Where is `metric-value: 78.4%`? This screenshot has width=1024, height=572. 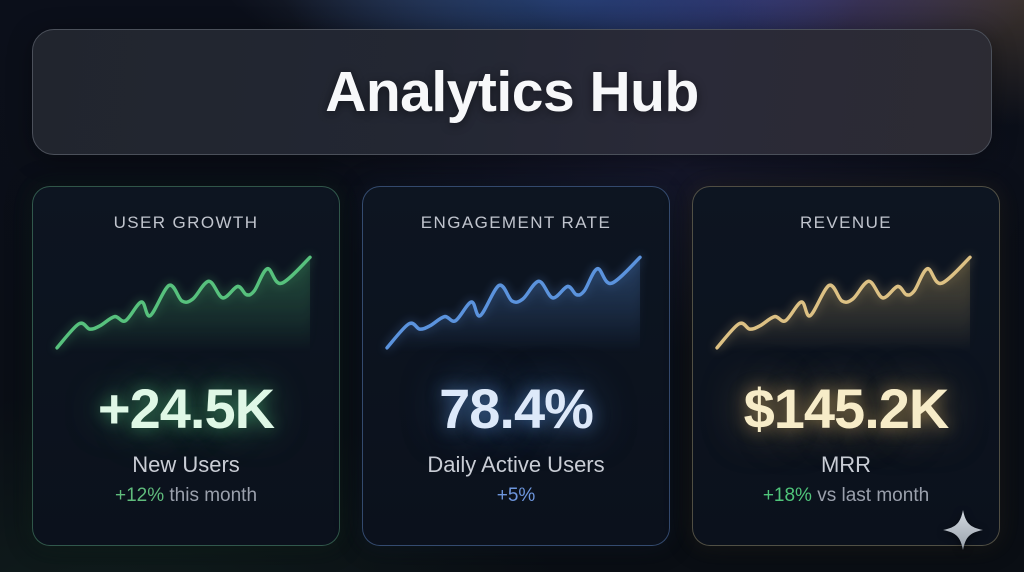
metric-value: 78.4% is located at coordinates (516, 408).